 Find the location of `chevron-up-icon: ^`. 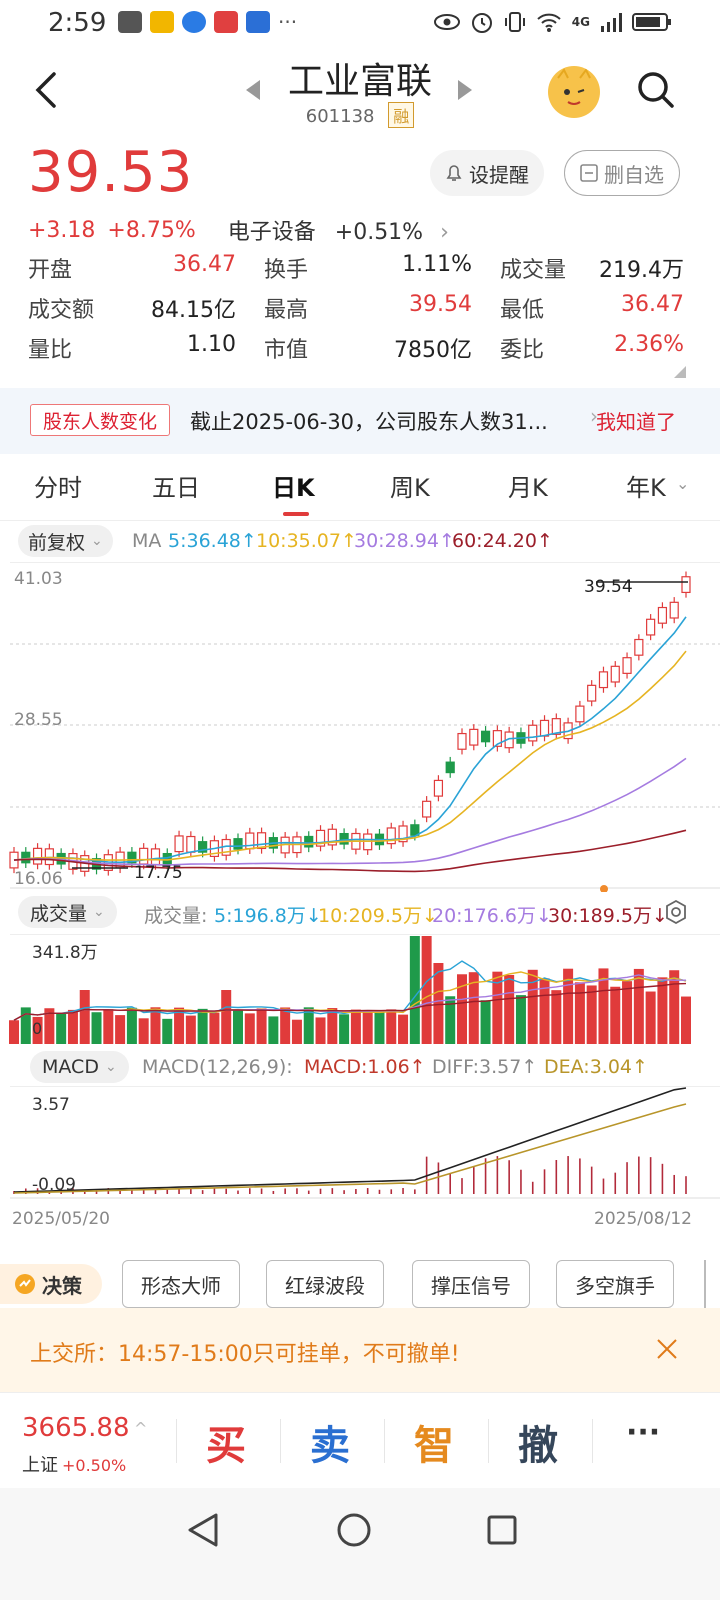

chevron-up-icon: ^ is located at coordinates (141, 1428).